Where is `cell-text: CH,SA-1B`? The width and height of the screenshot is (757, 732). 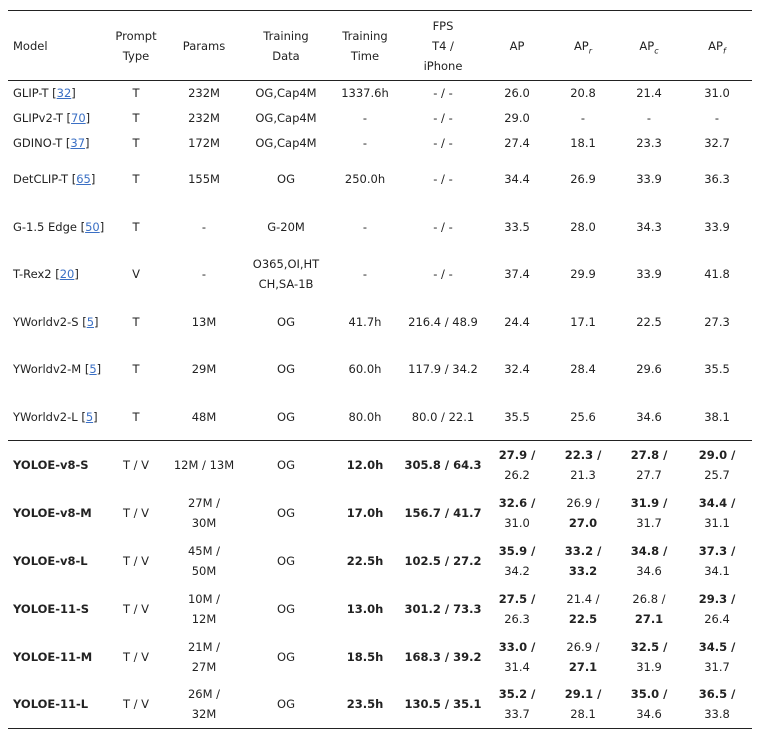 cell-text: CH,SA-1B is located at coordinates (286, 284).